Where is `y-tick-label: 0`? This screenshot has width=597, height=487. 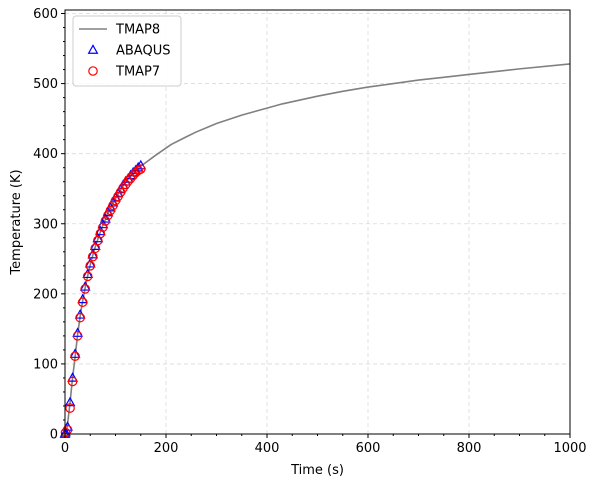 y-tick-label: 0 is located at coordinates (54, 435).